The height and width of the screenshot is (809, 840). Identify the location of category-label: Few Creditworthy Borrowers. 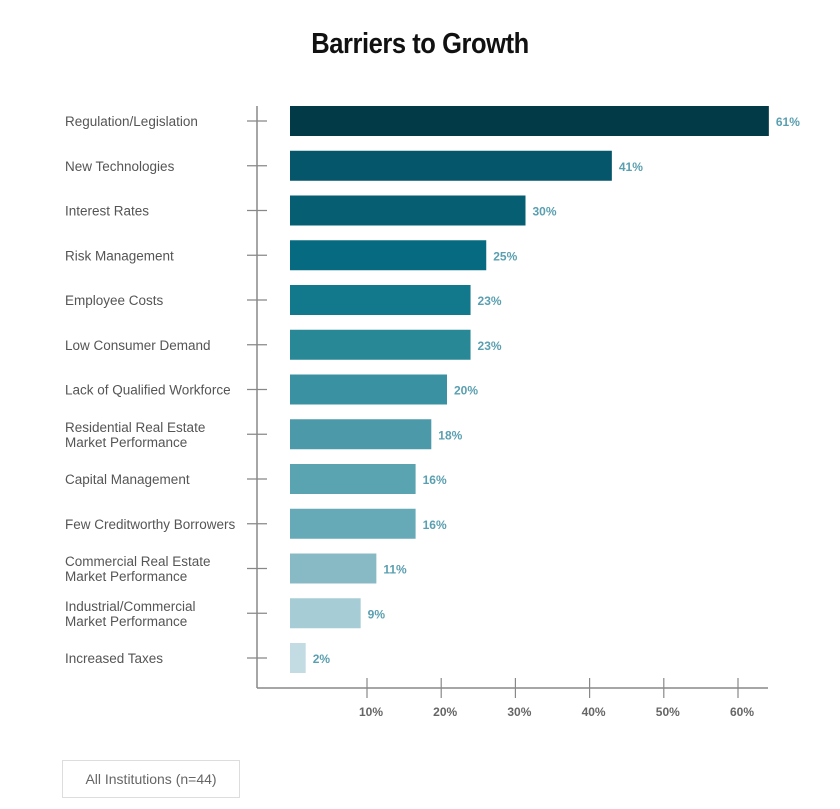
(150, 524).